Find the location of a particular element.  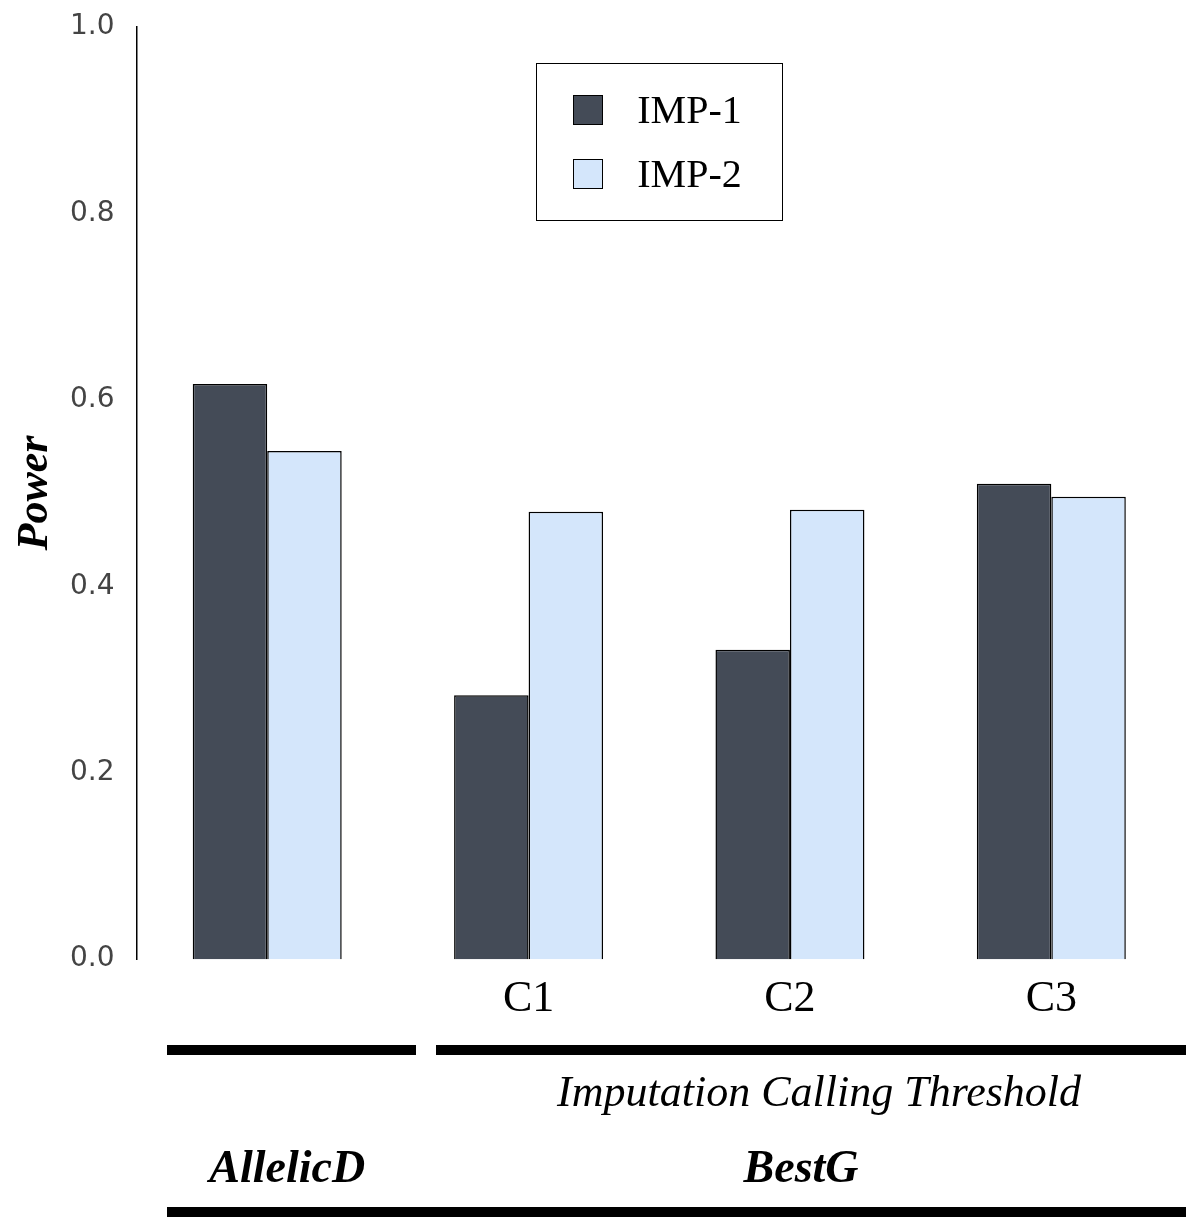

x-tick-label: C1 is located at coordinates (528, 997).